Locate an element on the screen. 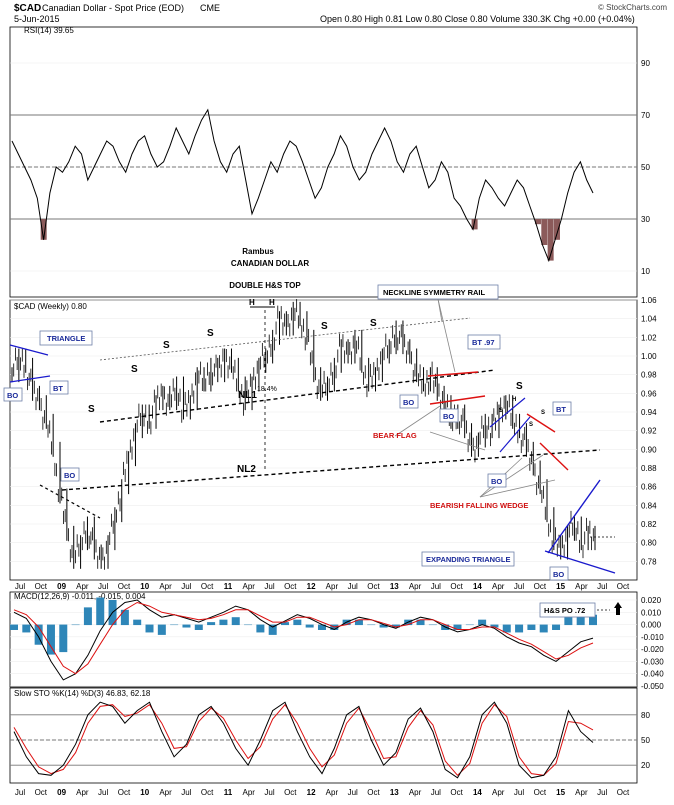  price-tick-label-2: 0.82 is located at coordinates (649, 524).